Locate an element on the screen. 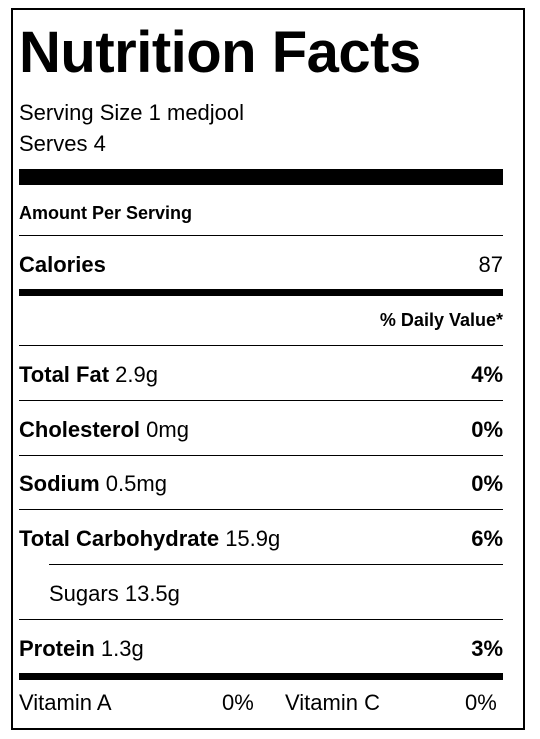 The height and width of the screenshot is (739, 540). divider-thin-indented is located at coordinates (276, 564).